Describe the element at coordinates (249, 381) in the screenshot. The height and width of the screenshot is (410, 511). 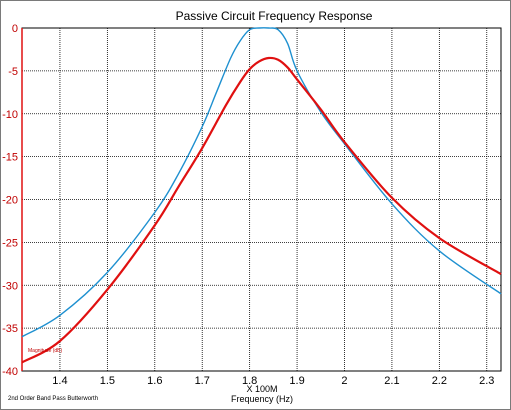
I see `x-tick-label: 1.8` at that location.